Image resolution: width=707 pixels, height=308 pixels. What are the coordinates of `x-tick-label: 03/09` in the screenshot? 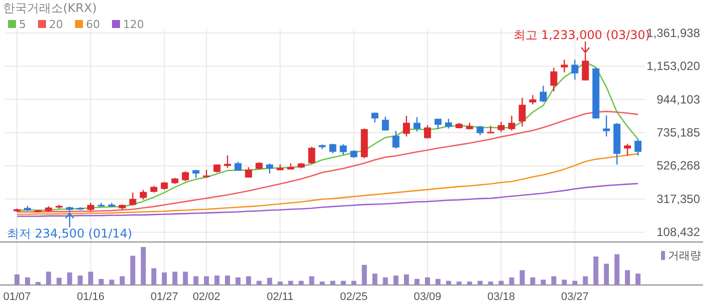 It's located at (428, 296).